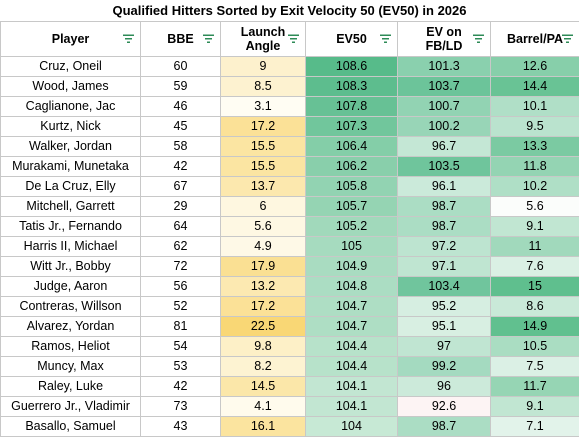 The height and width of the screenshot is (437, 579). I want to click on cell-bbe: 62, so click(181, 247).